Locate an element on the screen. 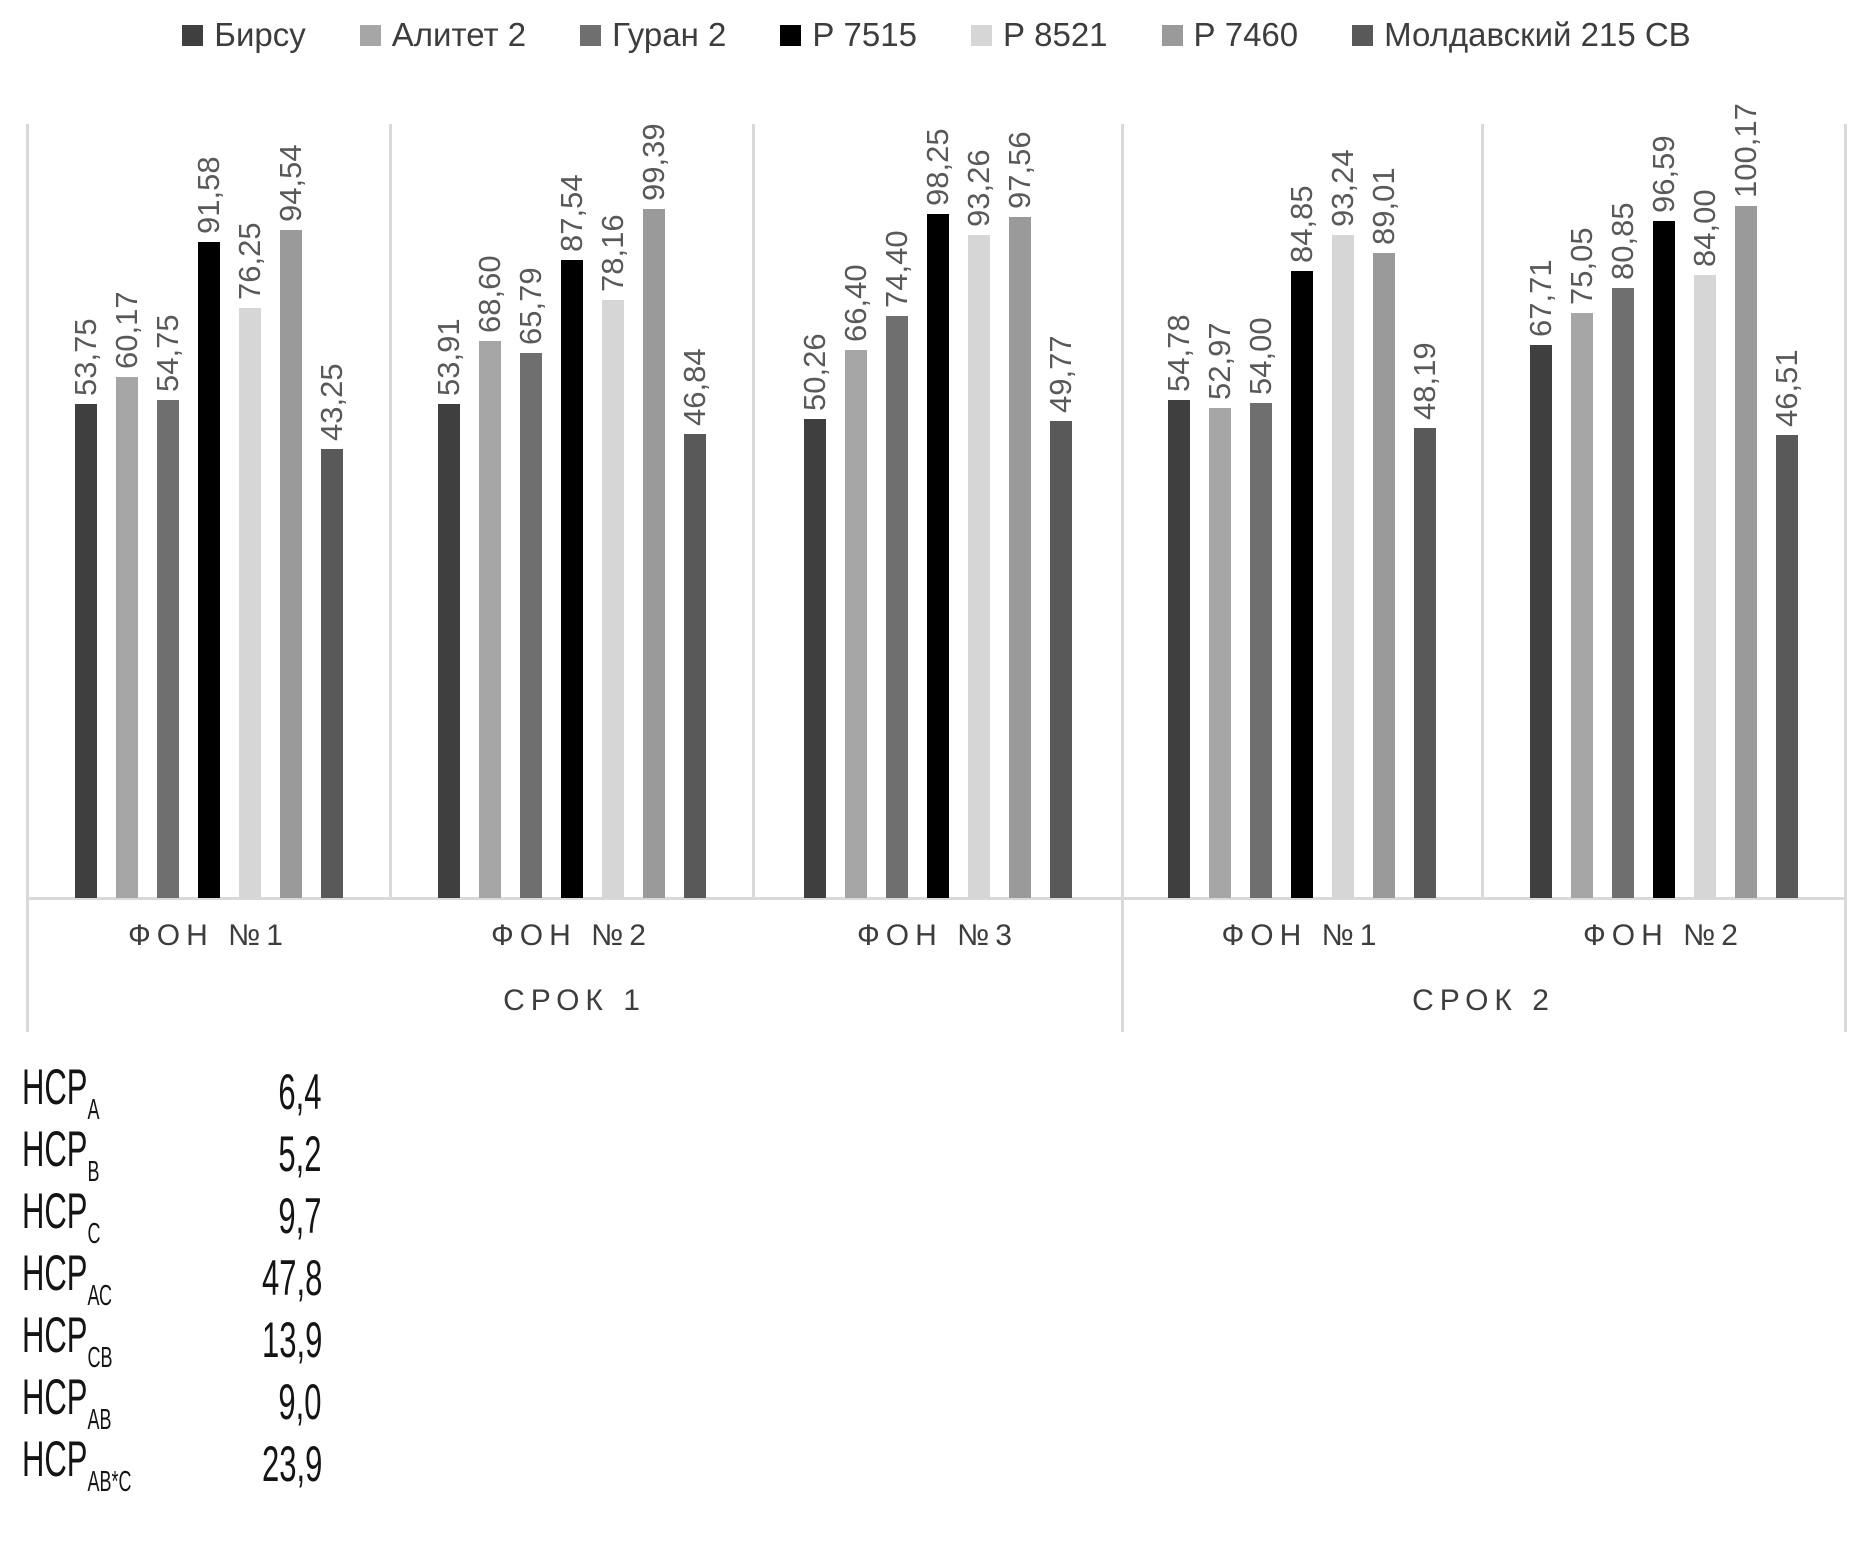  bar-value-label: 60,17 is located at coordinates (126, 330).